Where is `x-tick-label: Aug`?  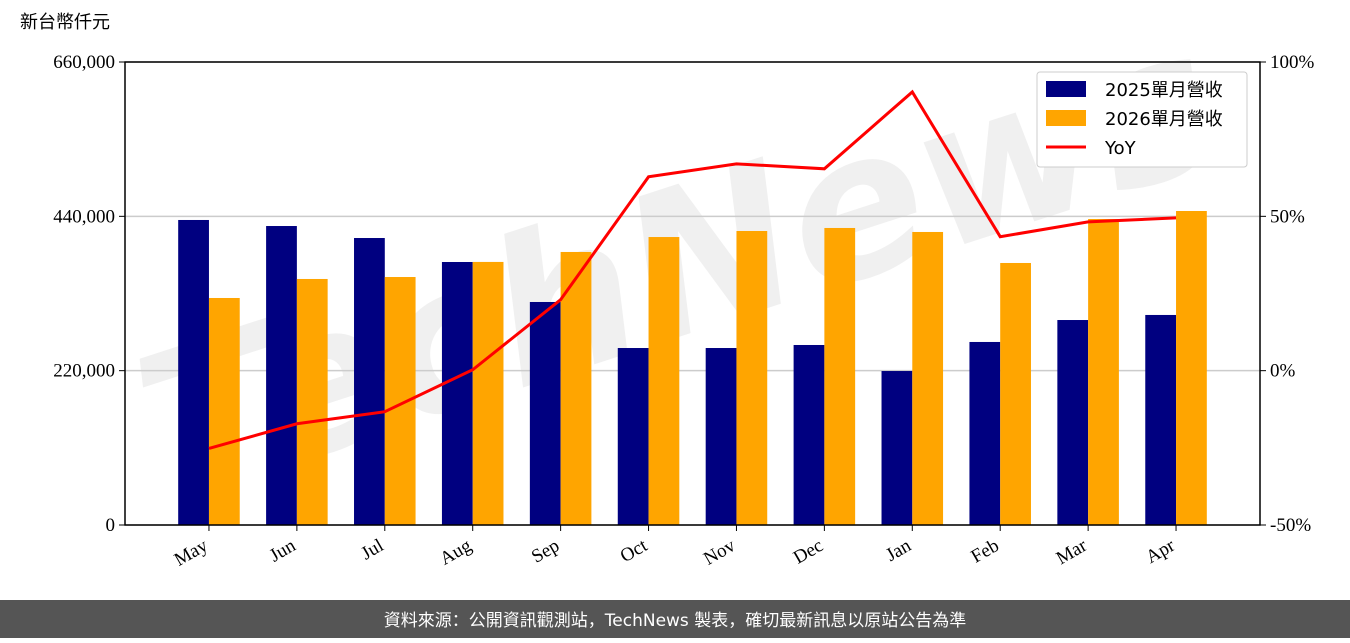 x-tick-label: Aug is located at coordinates (455, 552).